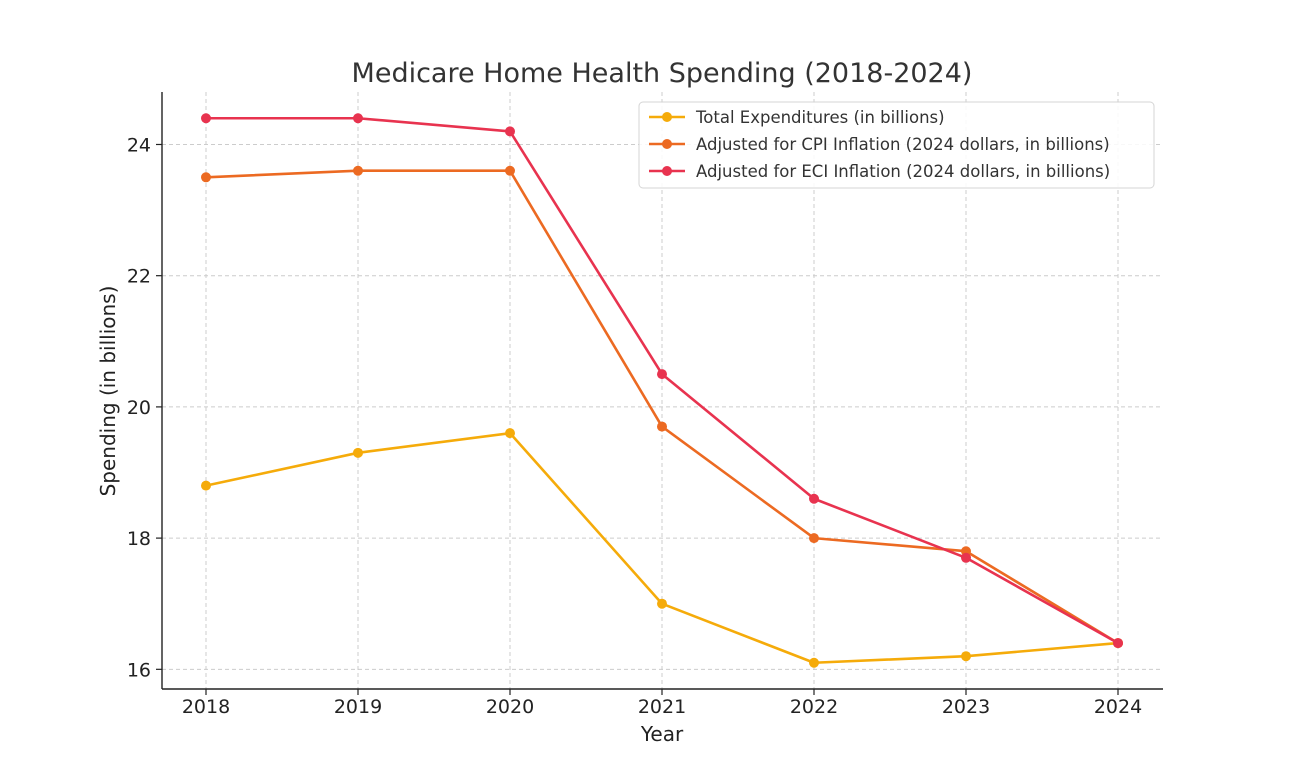 This screenshot has height=775, width=1292. I want to click on x-tick-label: 2018, so click(206, 707).